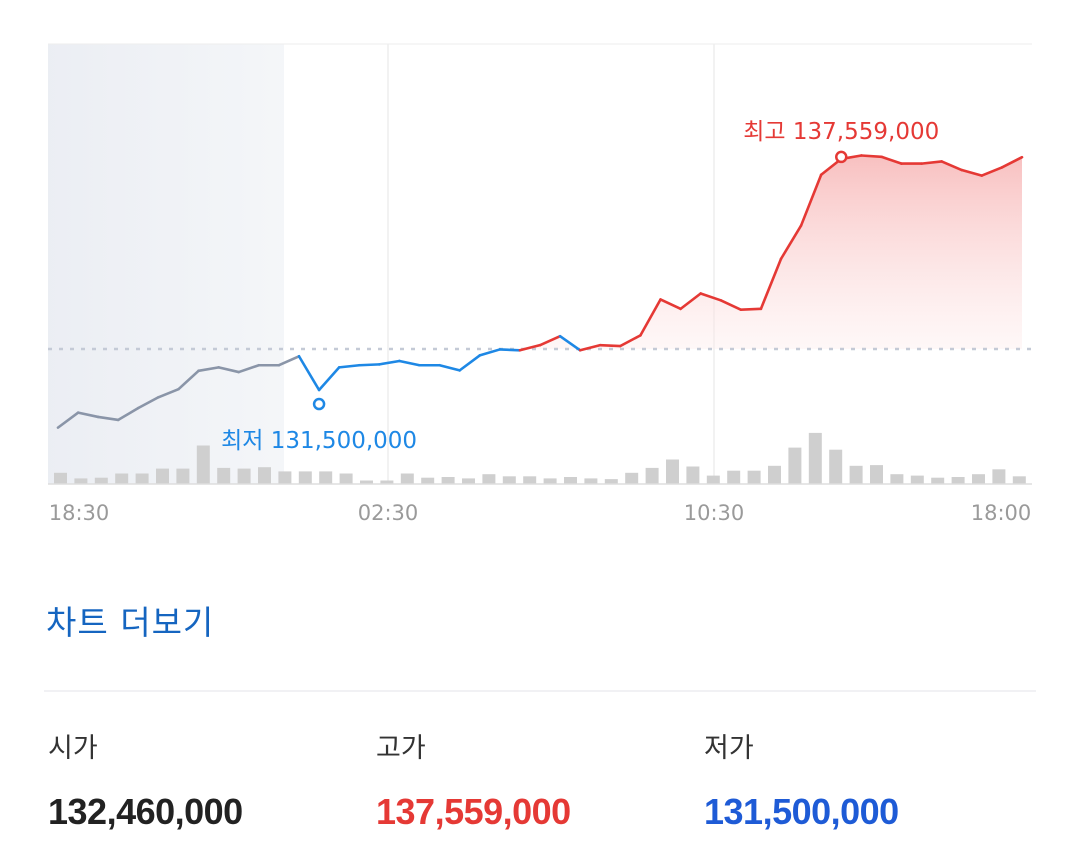 The height and width of the screenshot is (855, 1080). What do you see at coordinates (854, 779) in the screenshot?
I see `low-price-stat: 저가 131,500,000` at bounding box center [854, 779].